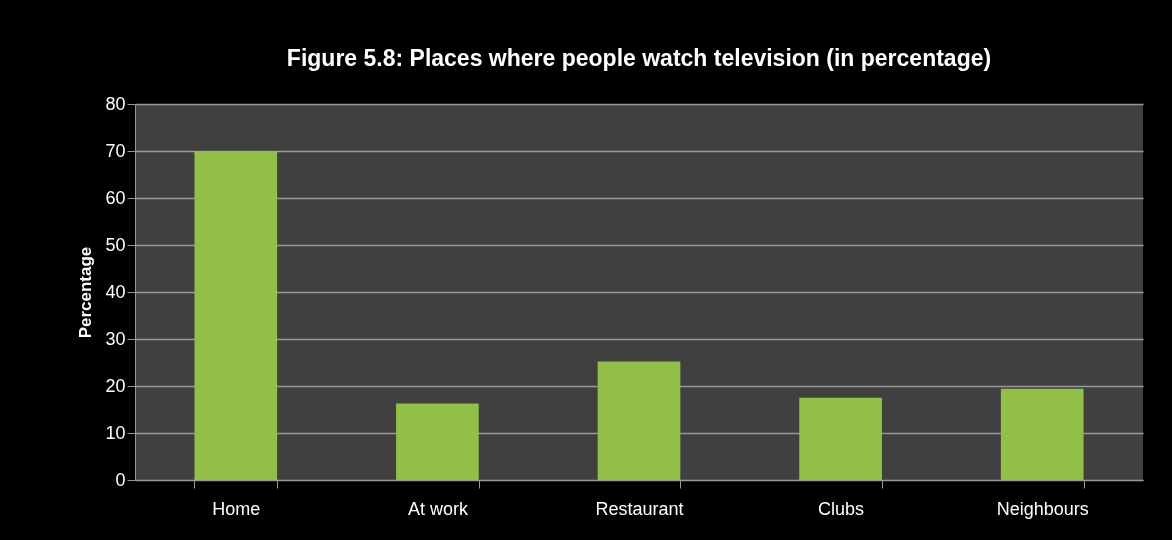 This screenshot has width=1172, height=540. I want to click on y-axis-title: Percentage, so click(86, 292).